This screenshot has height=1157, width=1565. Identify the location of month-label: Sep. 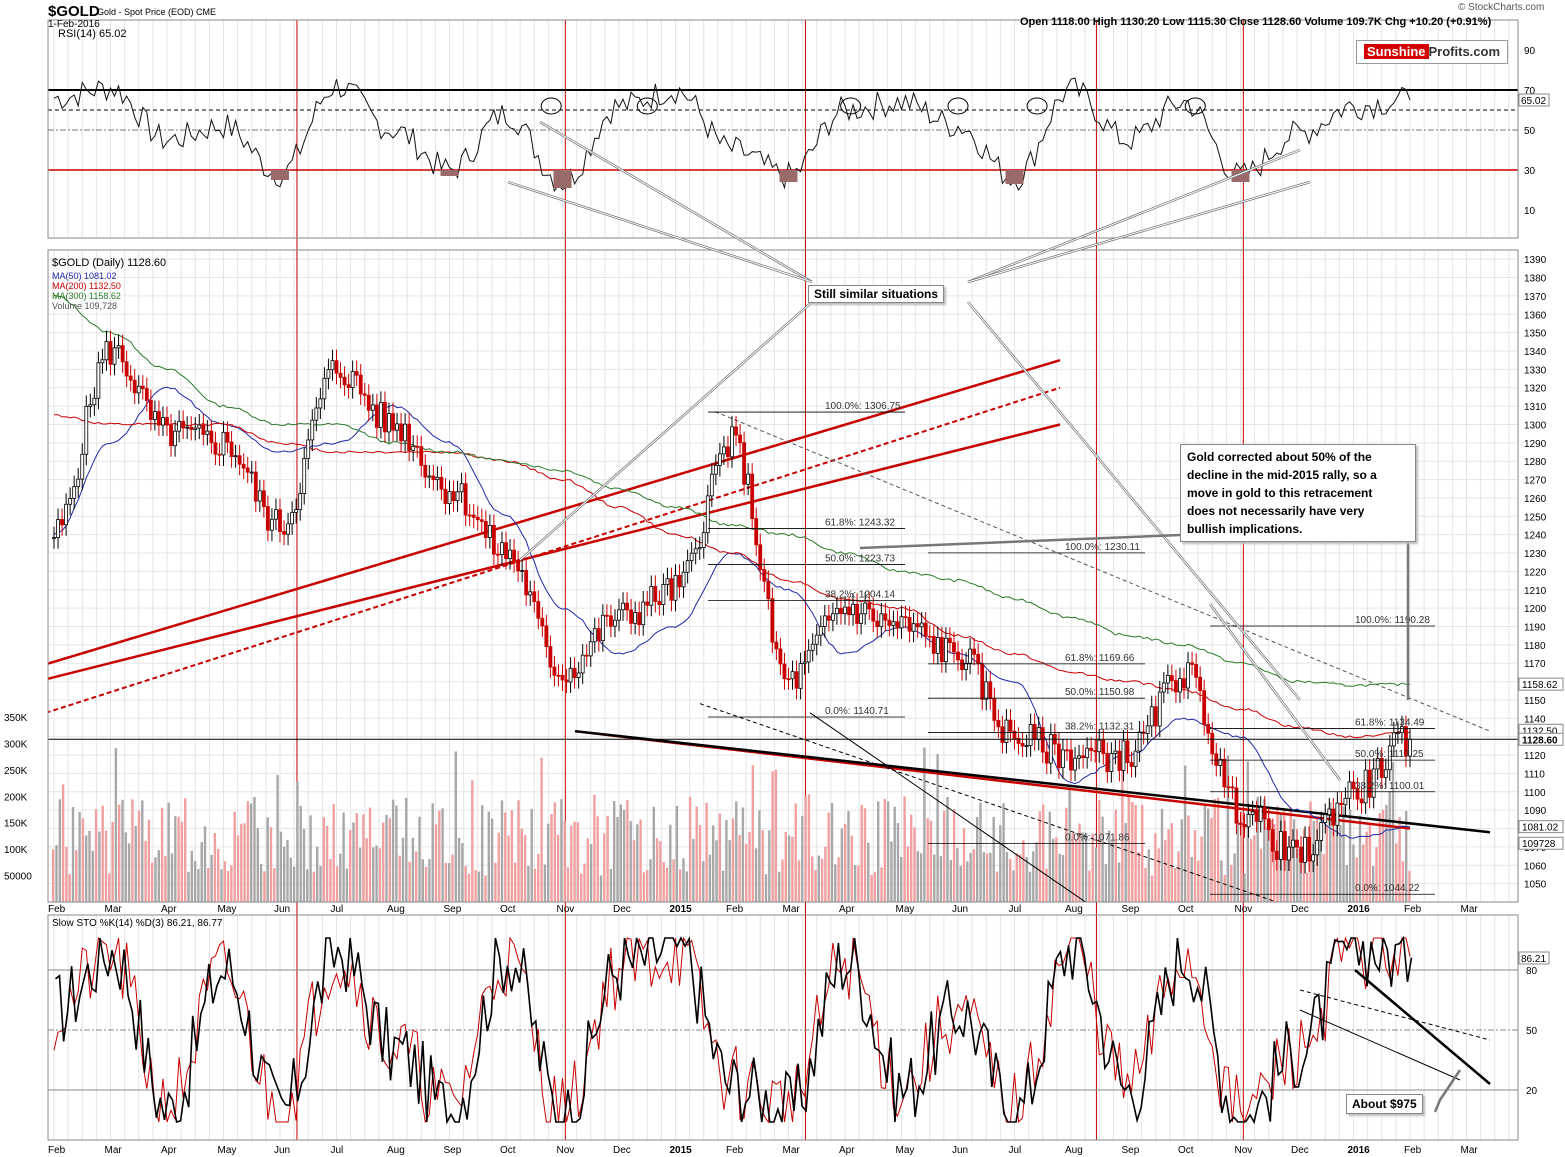
(1131, 909).